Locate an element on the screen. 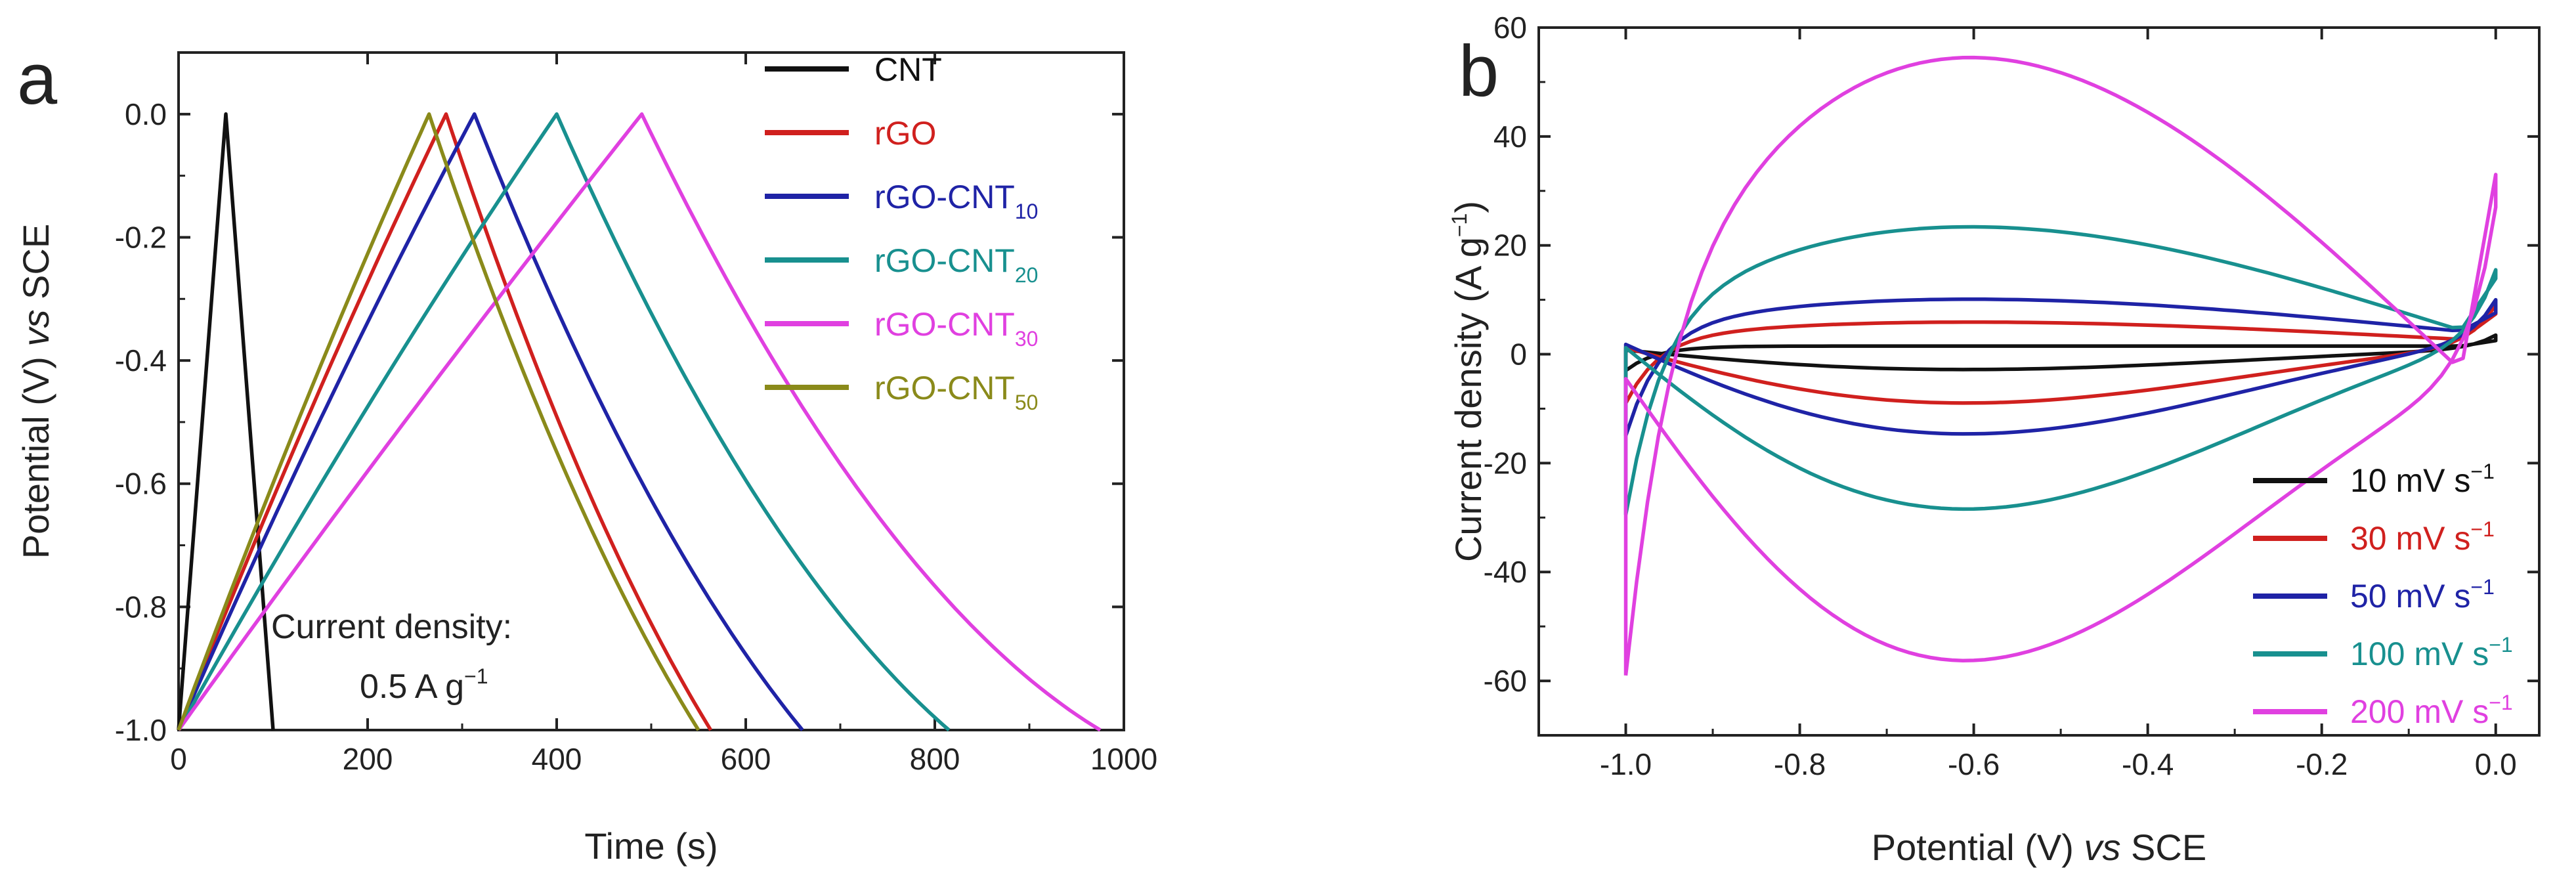  y-tick-label: 0 is located at coordinates (1519, 355).